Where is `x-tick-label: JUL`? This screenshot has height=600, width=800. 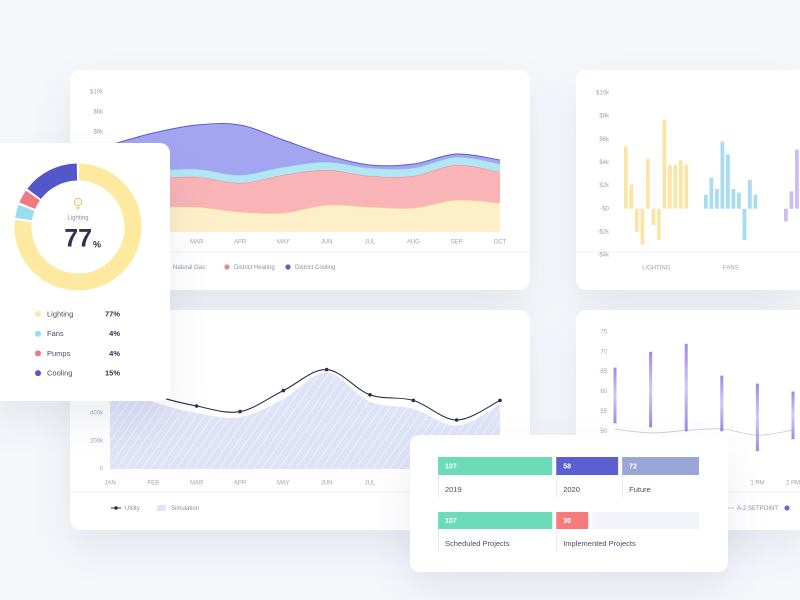
x-tick-label: JUL is located at coordinates (370, 243).